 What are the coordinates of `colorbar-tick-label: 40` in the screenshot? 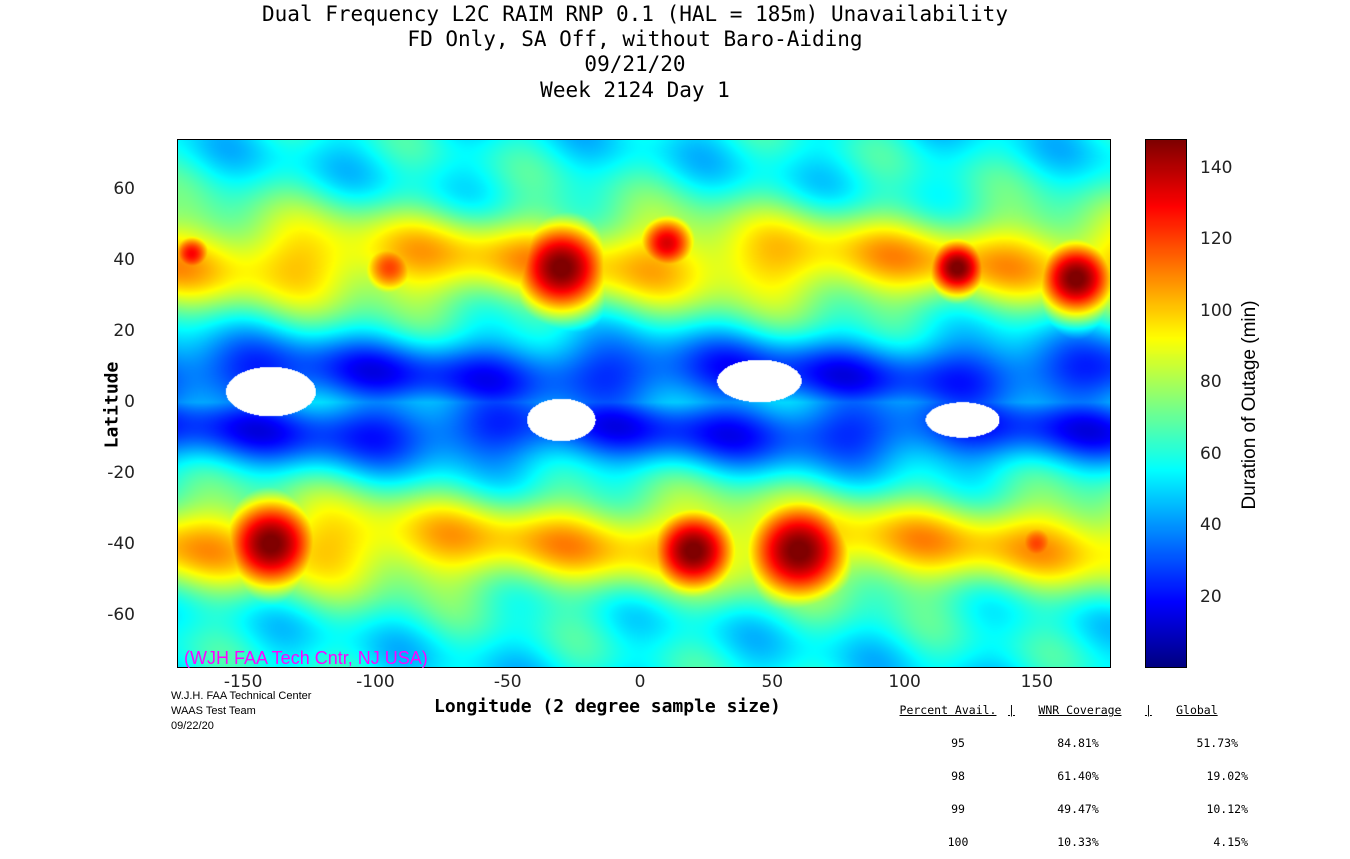 It's located at (1211, 525).